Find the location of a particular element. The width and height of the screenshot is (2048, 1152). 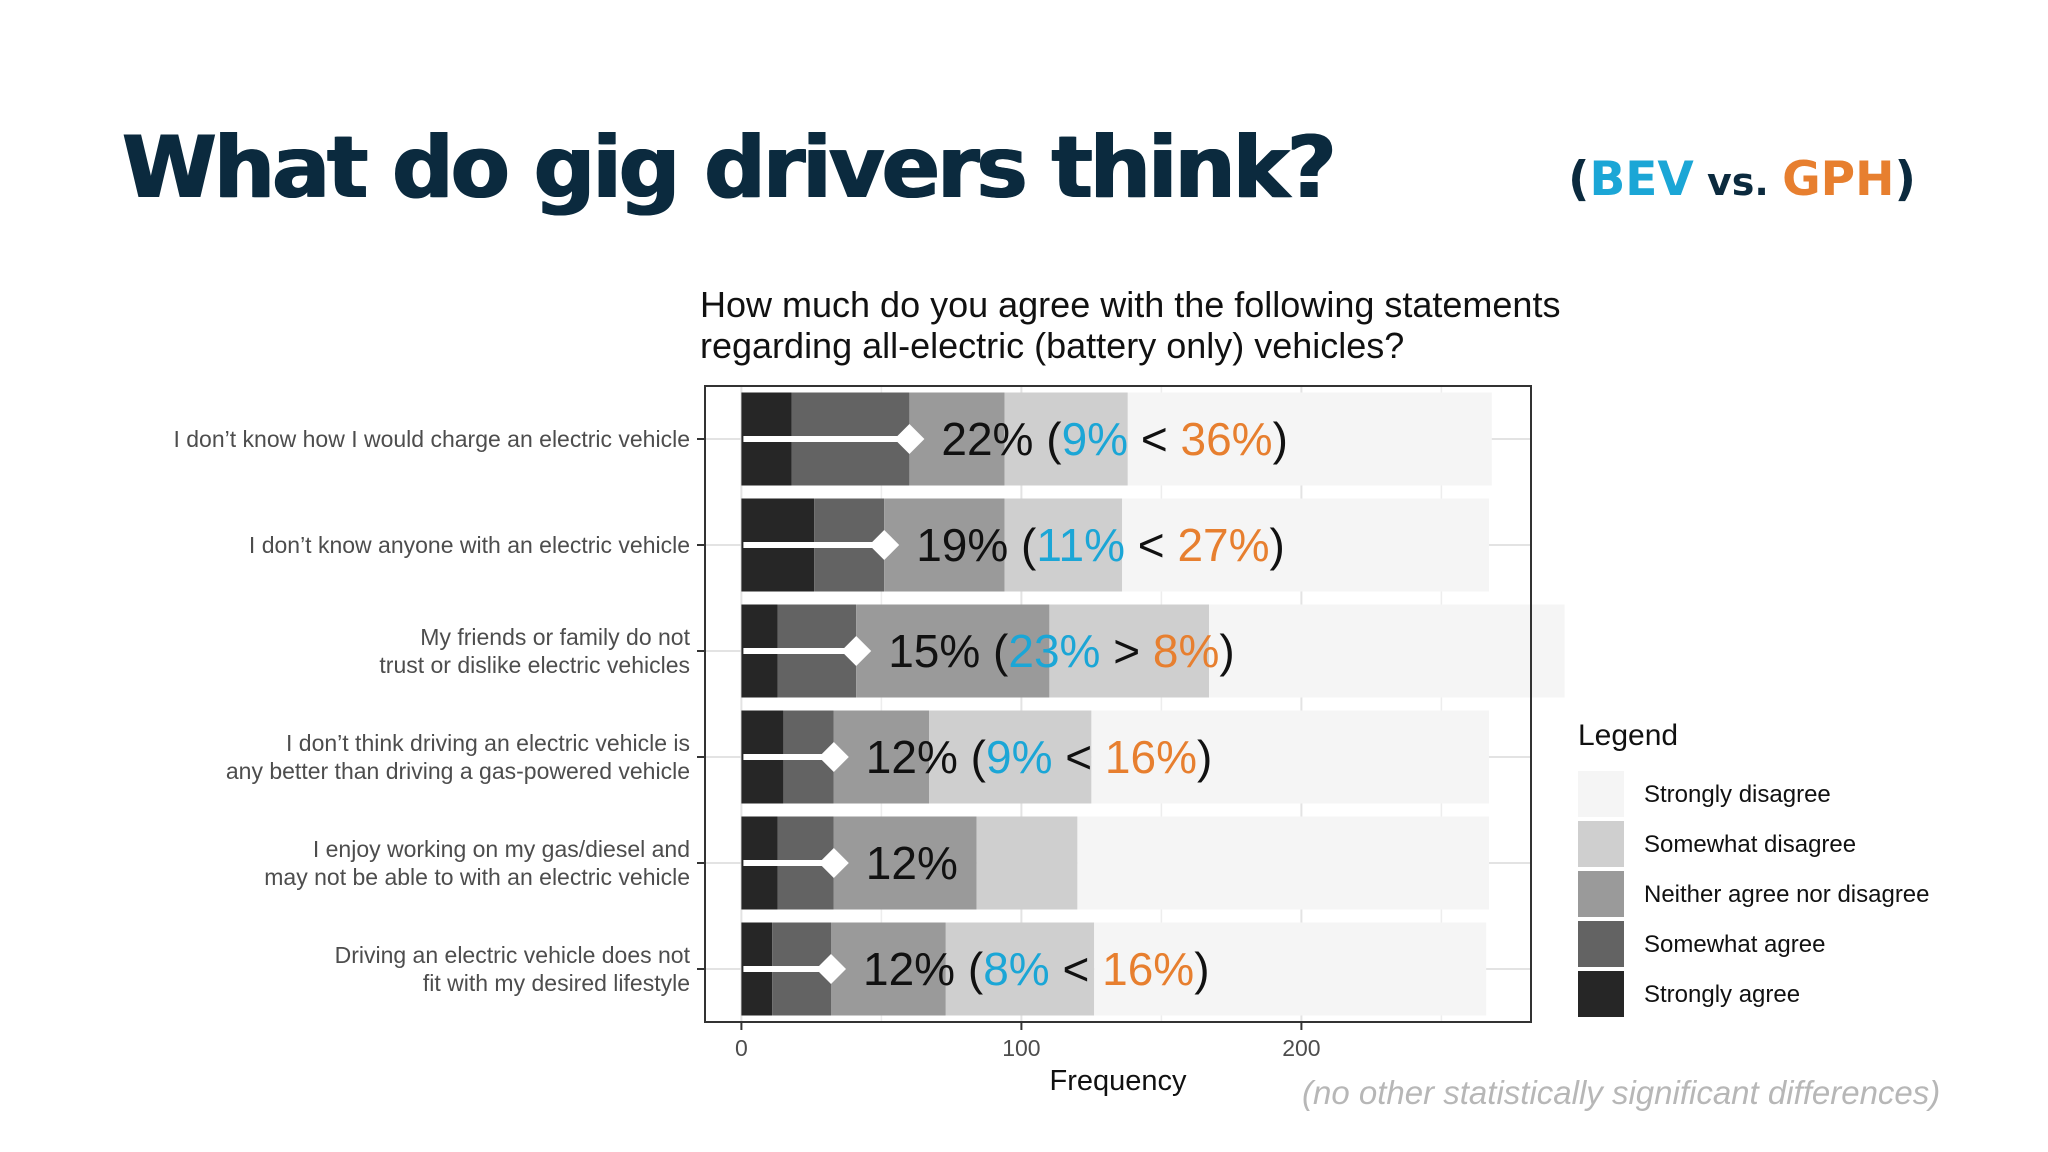

legend-label: Somewhat agree is located at coordinates (1734, 944).